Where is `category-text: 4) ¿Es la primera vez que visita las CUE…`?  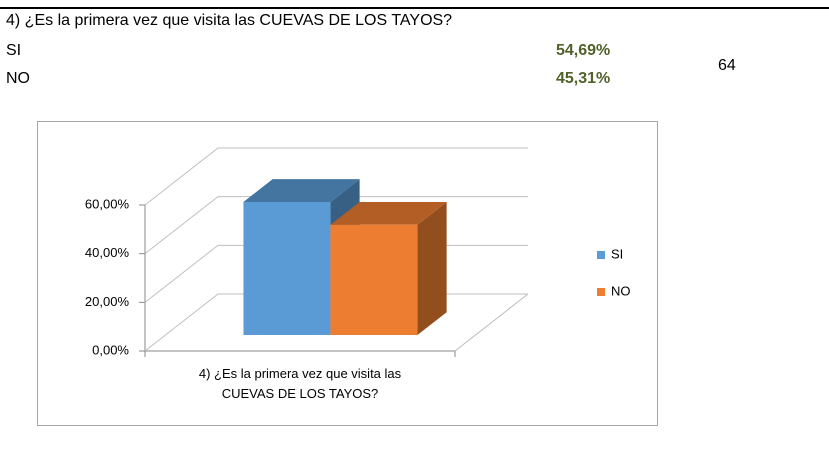
category-text: 4) ¿Es la primera vez que visita las CUE… is located at coordinates (300, 383).